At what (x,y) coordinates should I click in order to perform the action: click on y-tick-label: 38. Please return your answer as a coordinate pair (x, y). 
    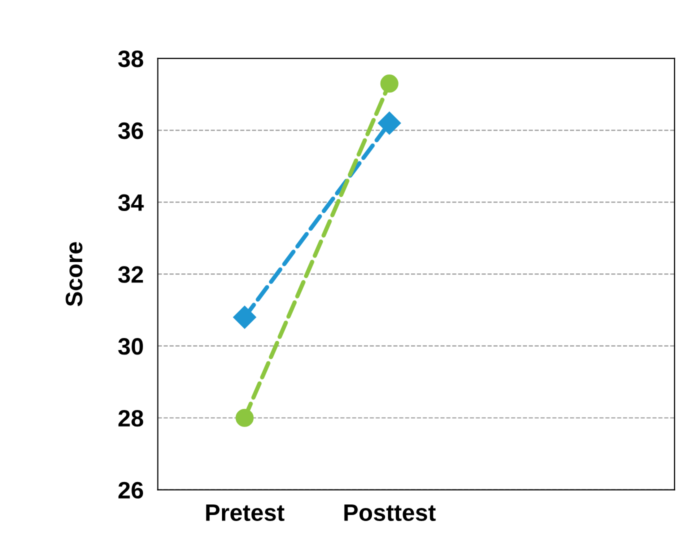
    Looking at the image, I should click on (131, 59).